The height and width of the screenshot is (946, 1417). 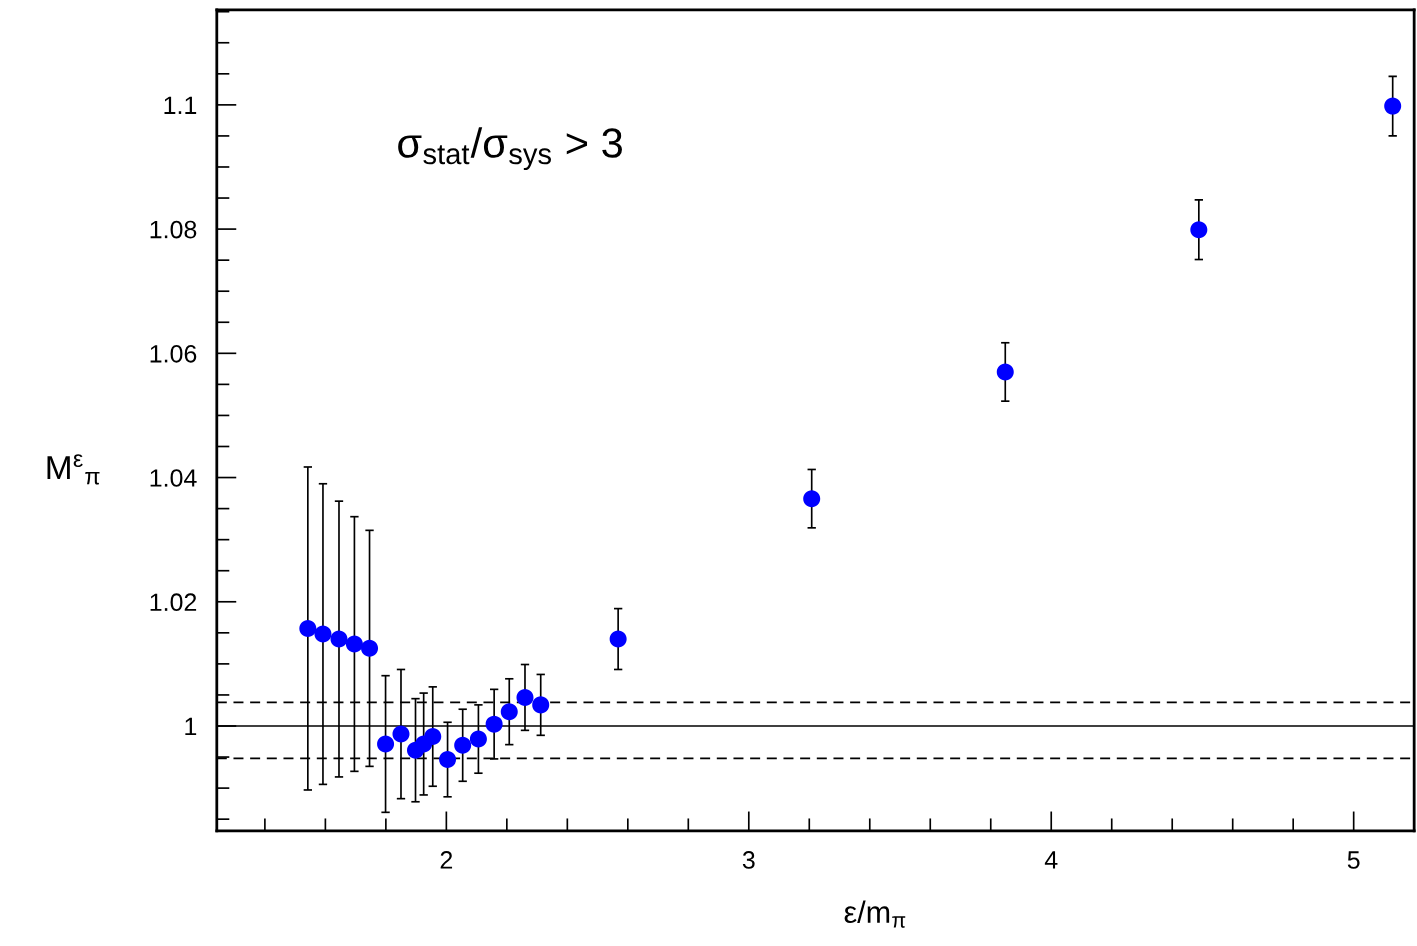 I want to click on x-tick-label: 2, so click(x=446, y=860).